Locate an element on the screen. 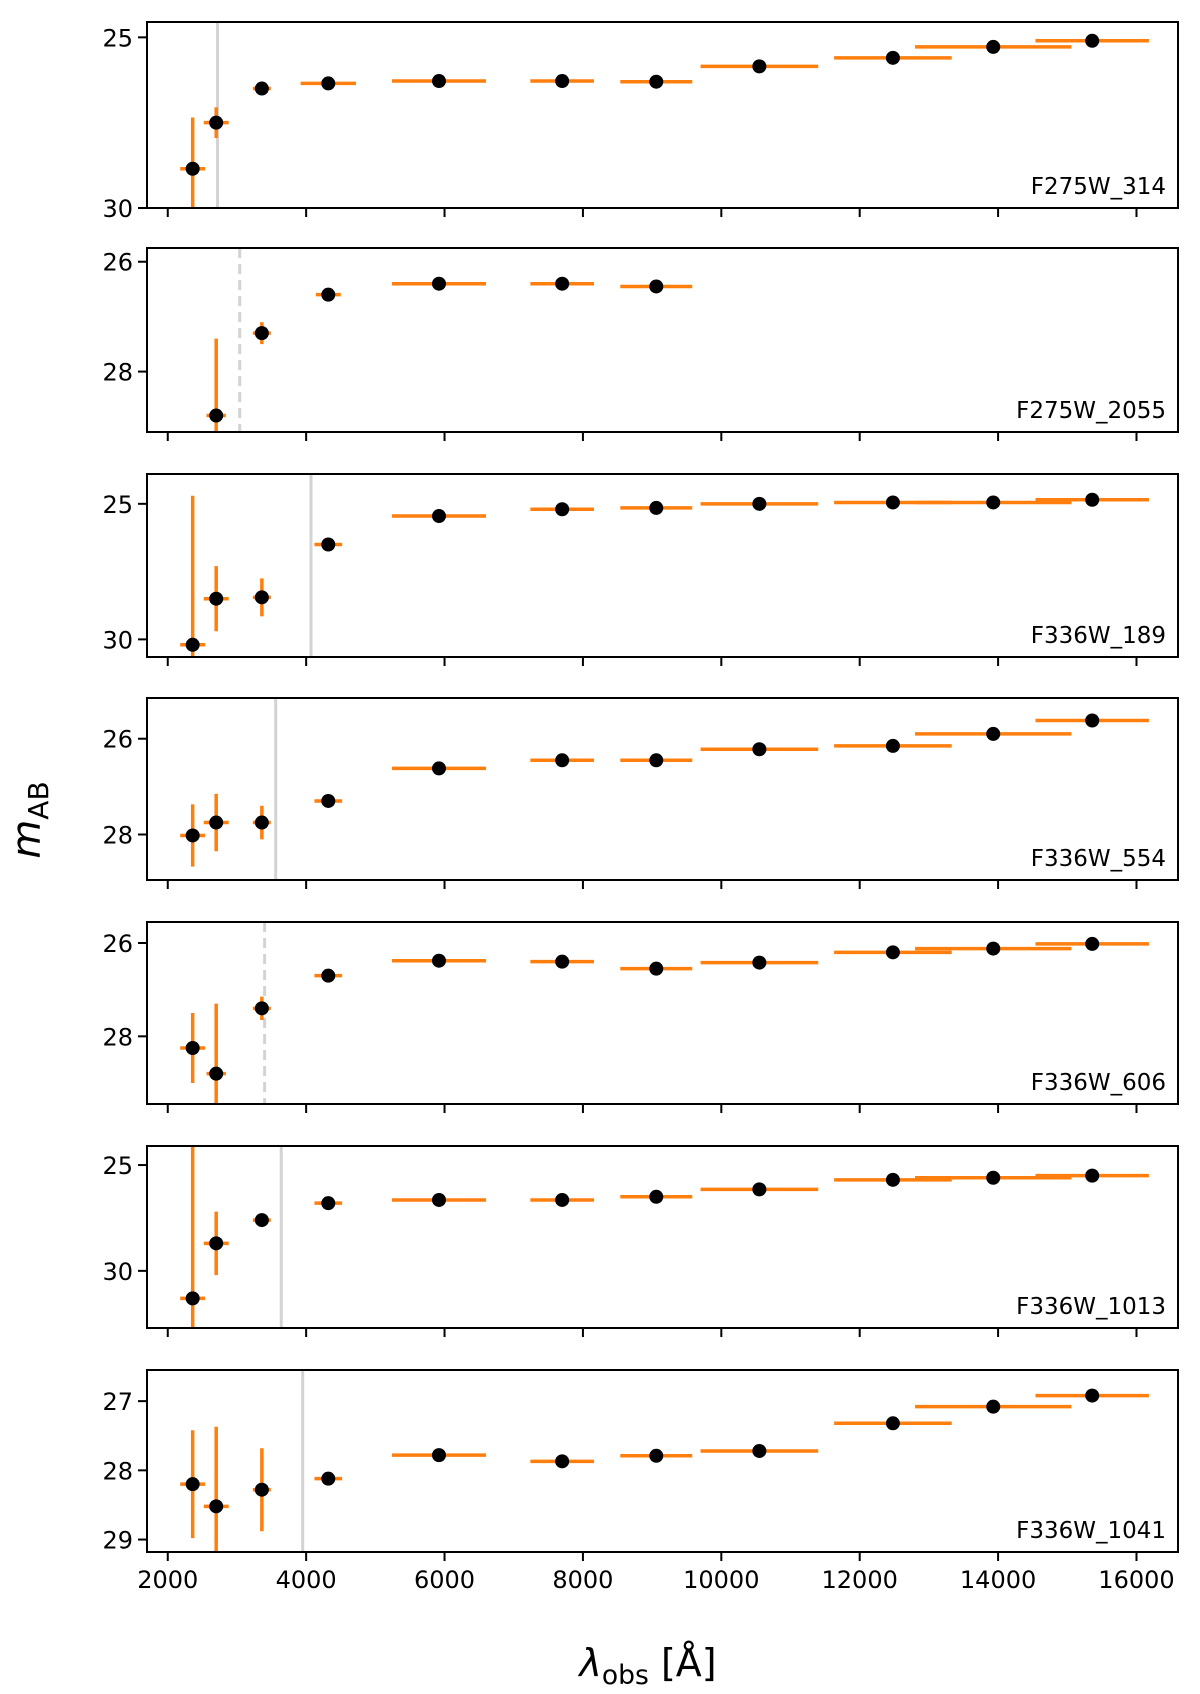 The height and width of the screenshot is (1694, 1200). panel-label: F275W_2055 is located at coordinates (1091, 411).